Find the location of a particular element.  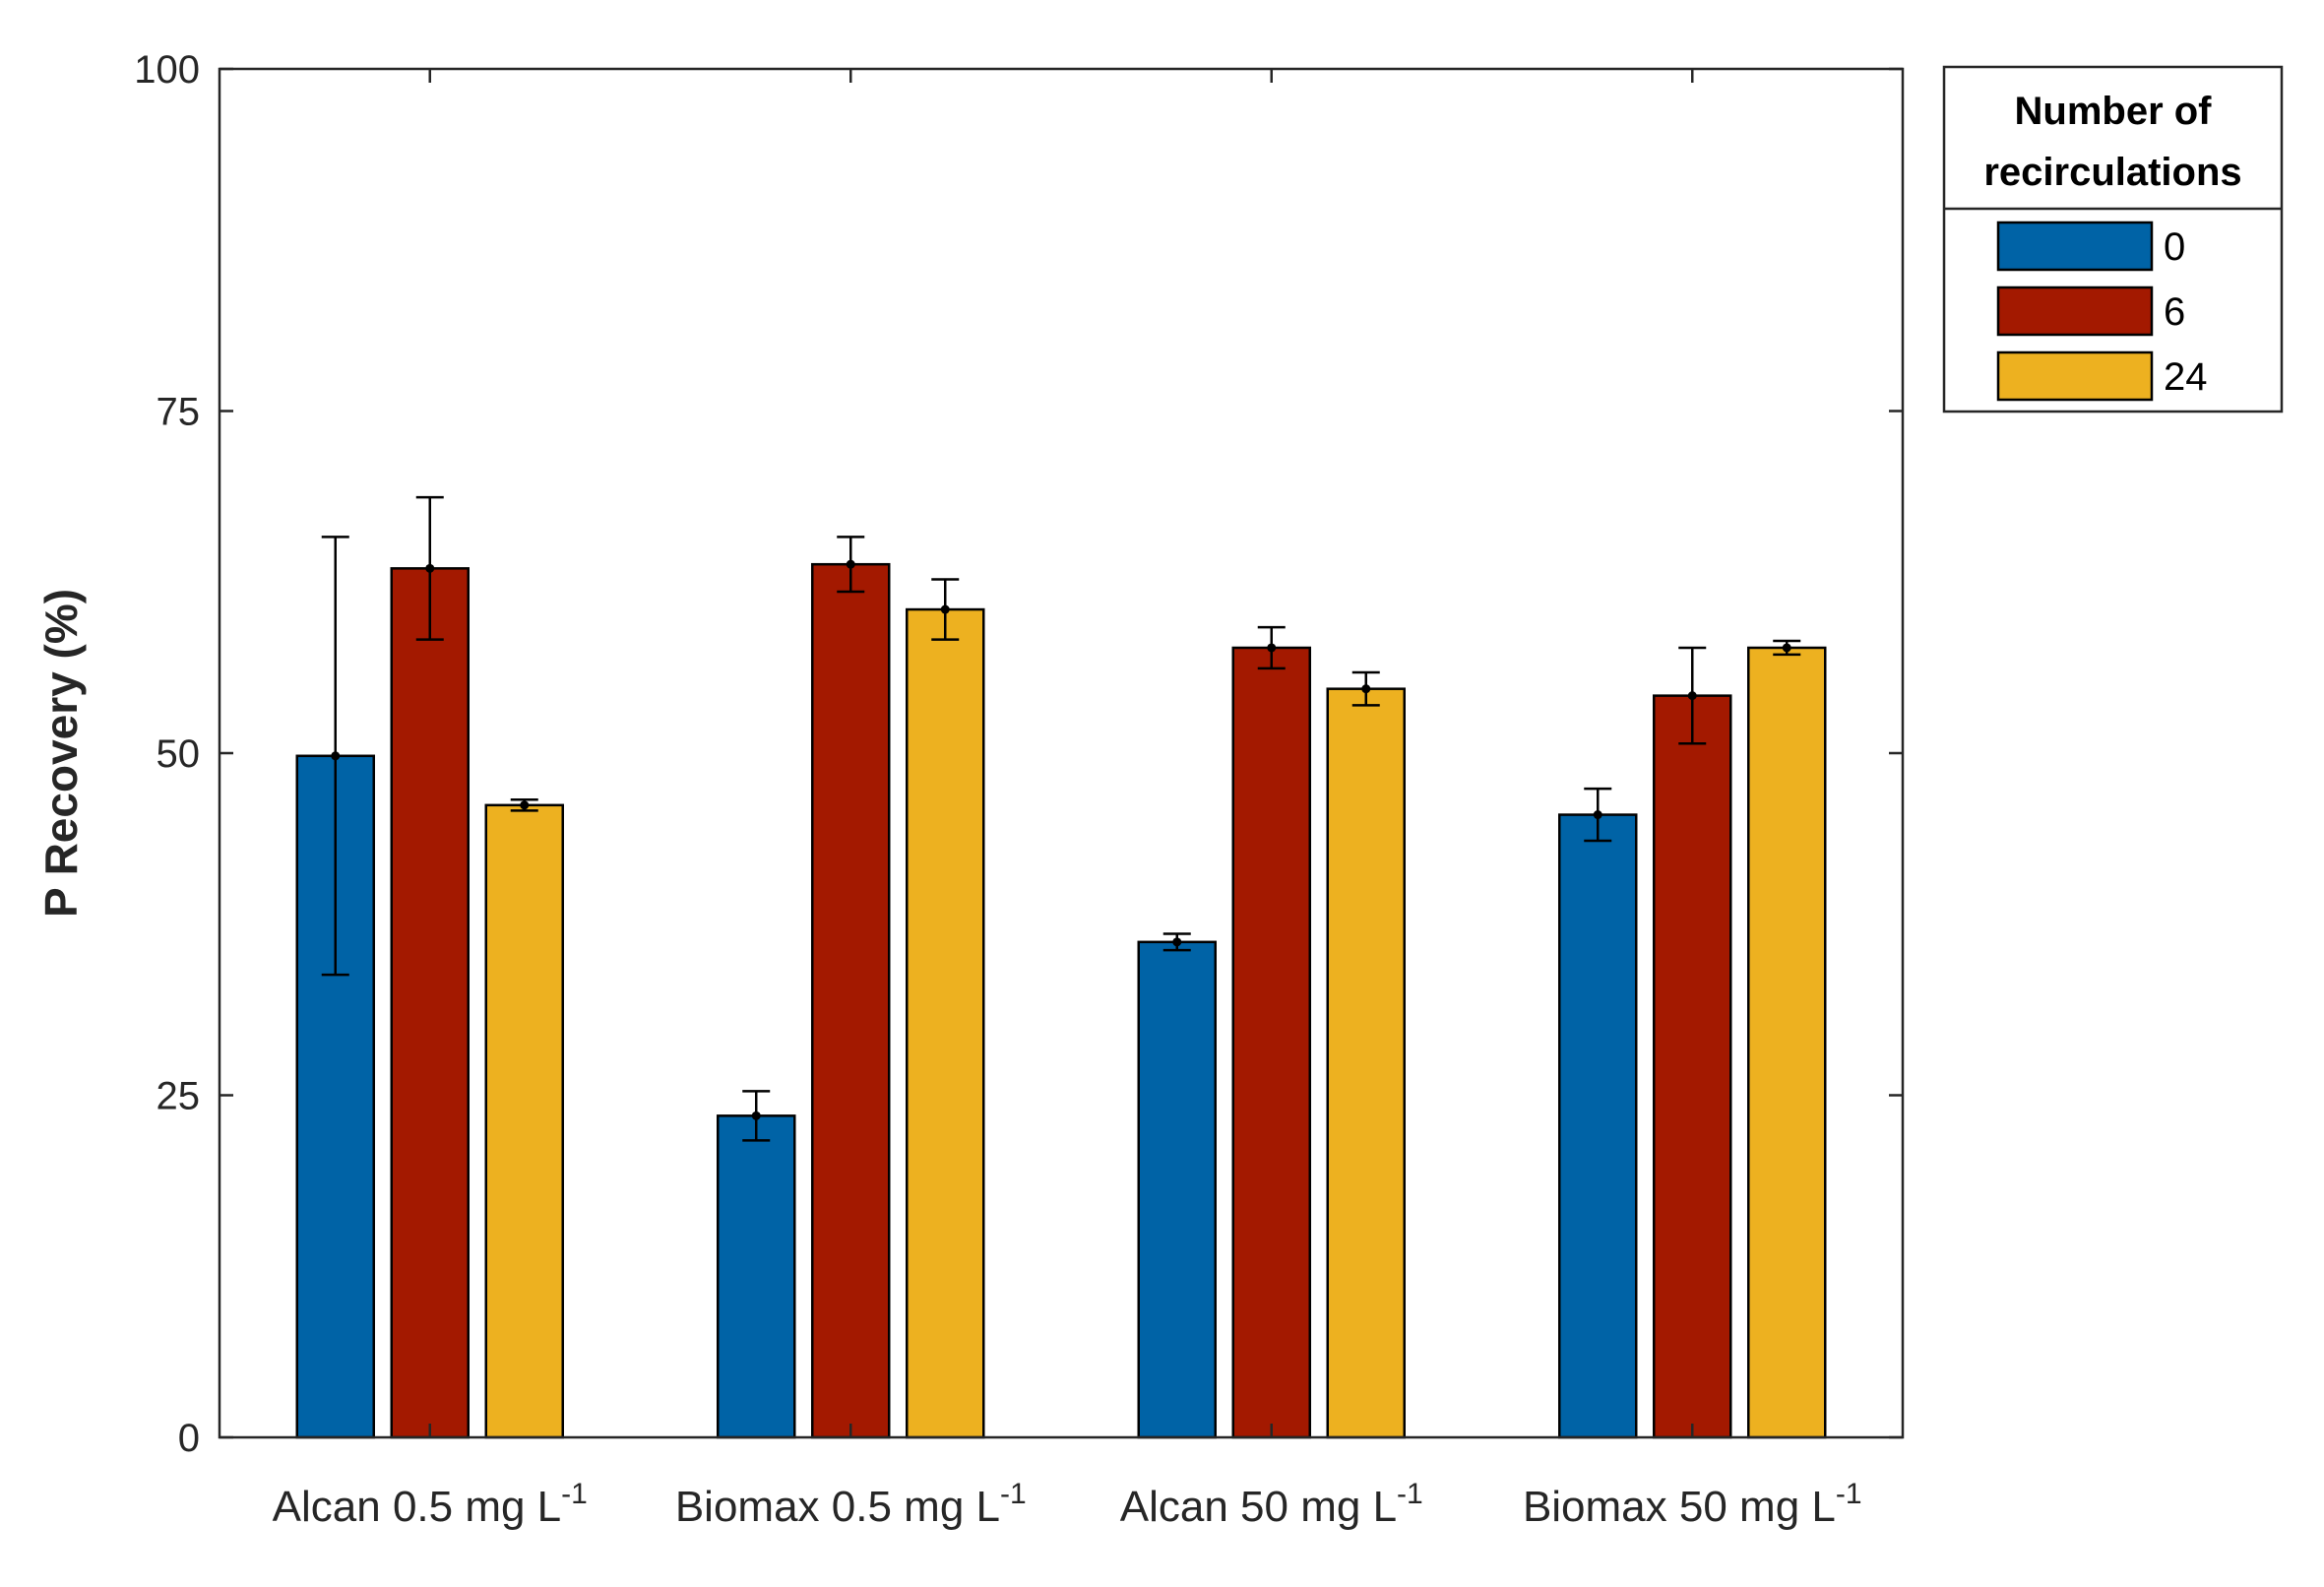

x-category-main: Alcan 50 mg L is located at coordinates (1258, 1507).